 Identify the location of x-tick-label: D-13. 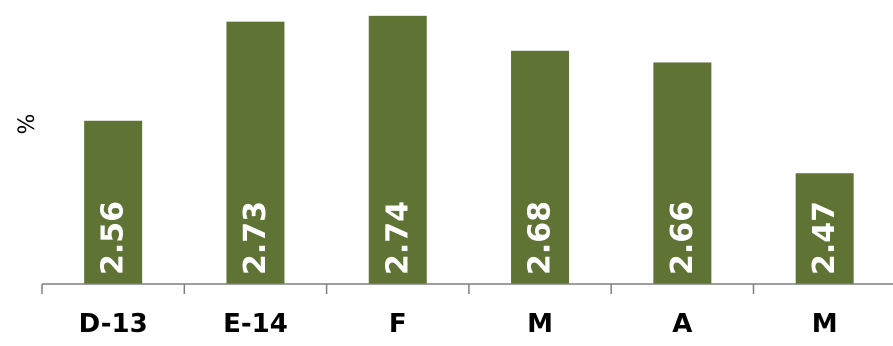
(113, 324).